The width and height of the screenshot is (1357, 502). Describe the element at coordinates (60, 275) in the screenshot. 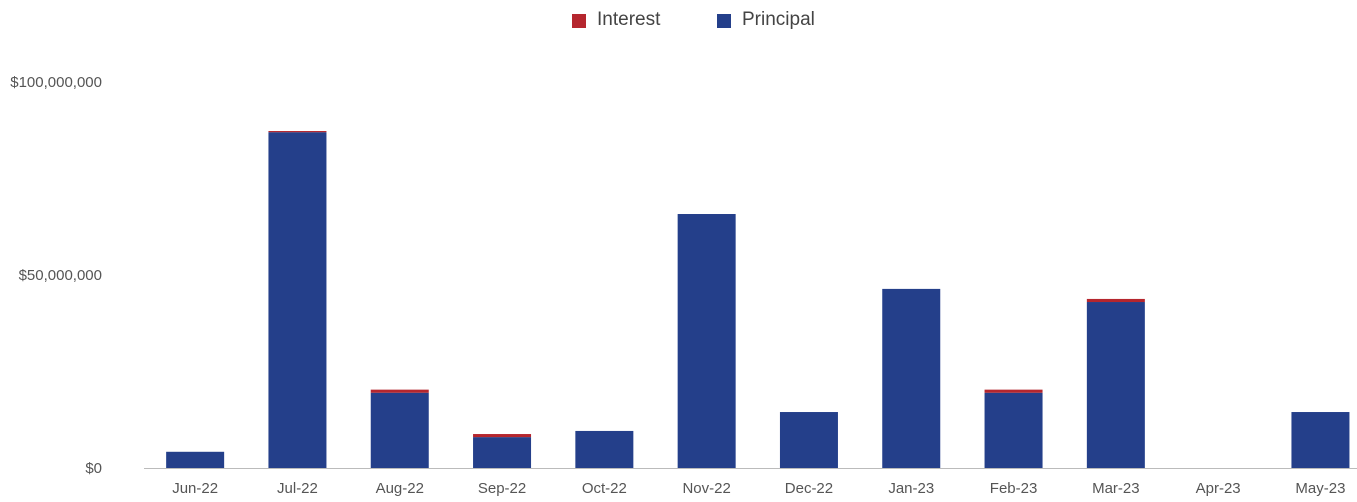

I see `y-tick-label: $50,000,000` at that location.